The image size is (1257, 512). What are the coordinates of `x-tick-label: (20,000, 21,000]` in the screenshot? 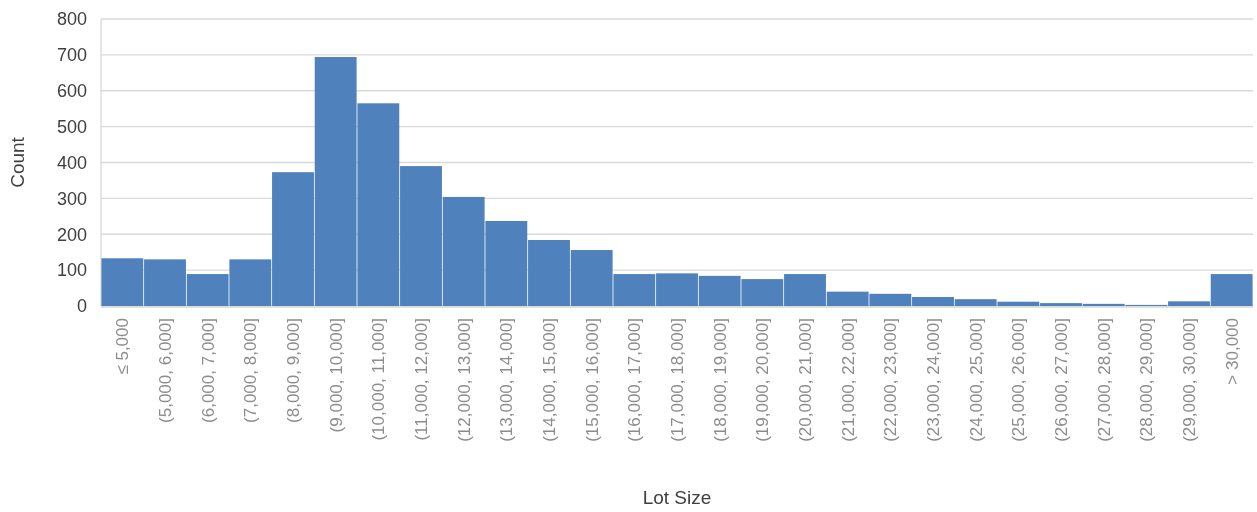 It's located at (805, 380).